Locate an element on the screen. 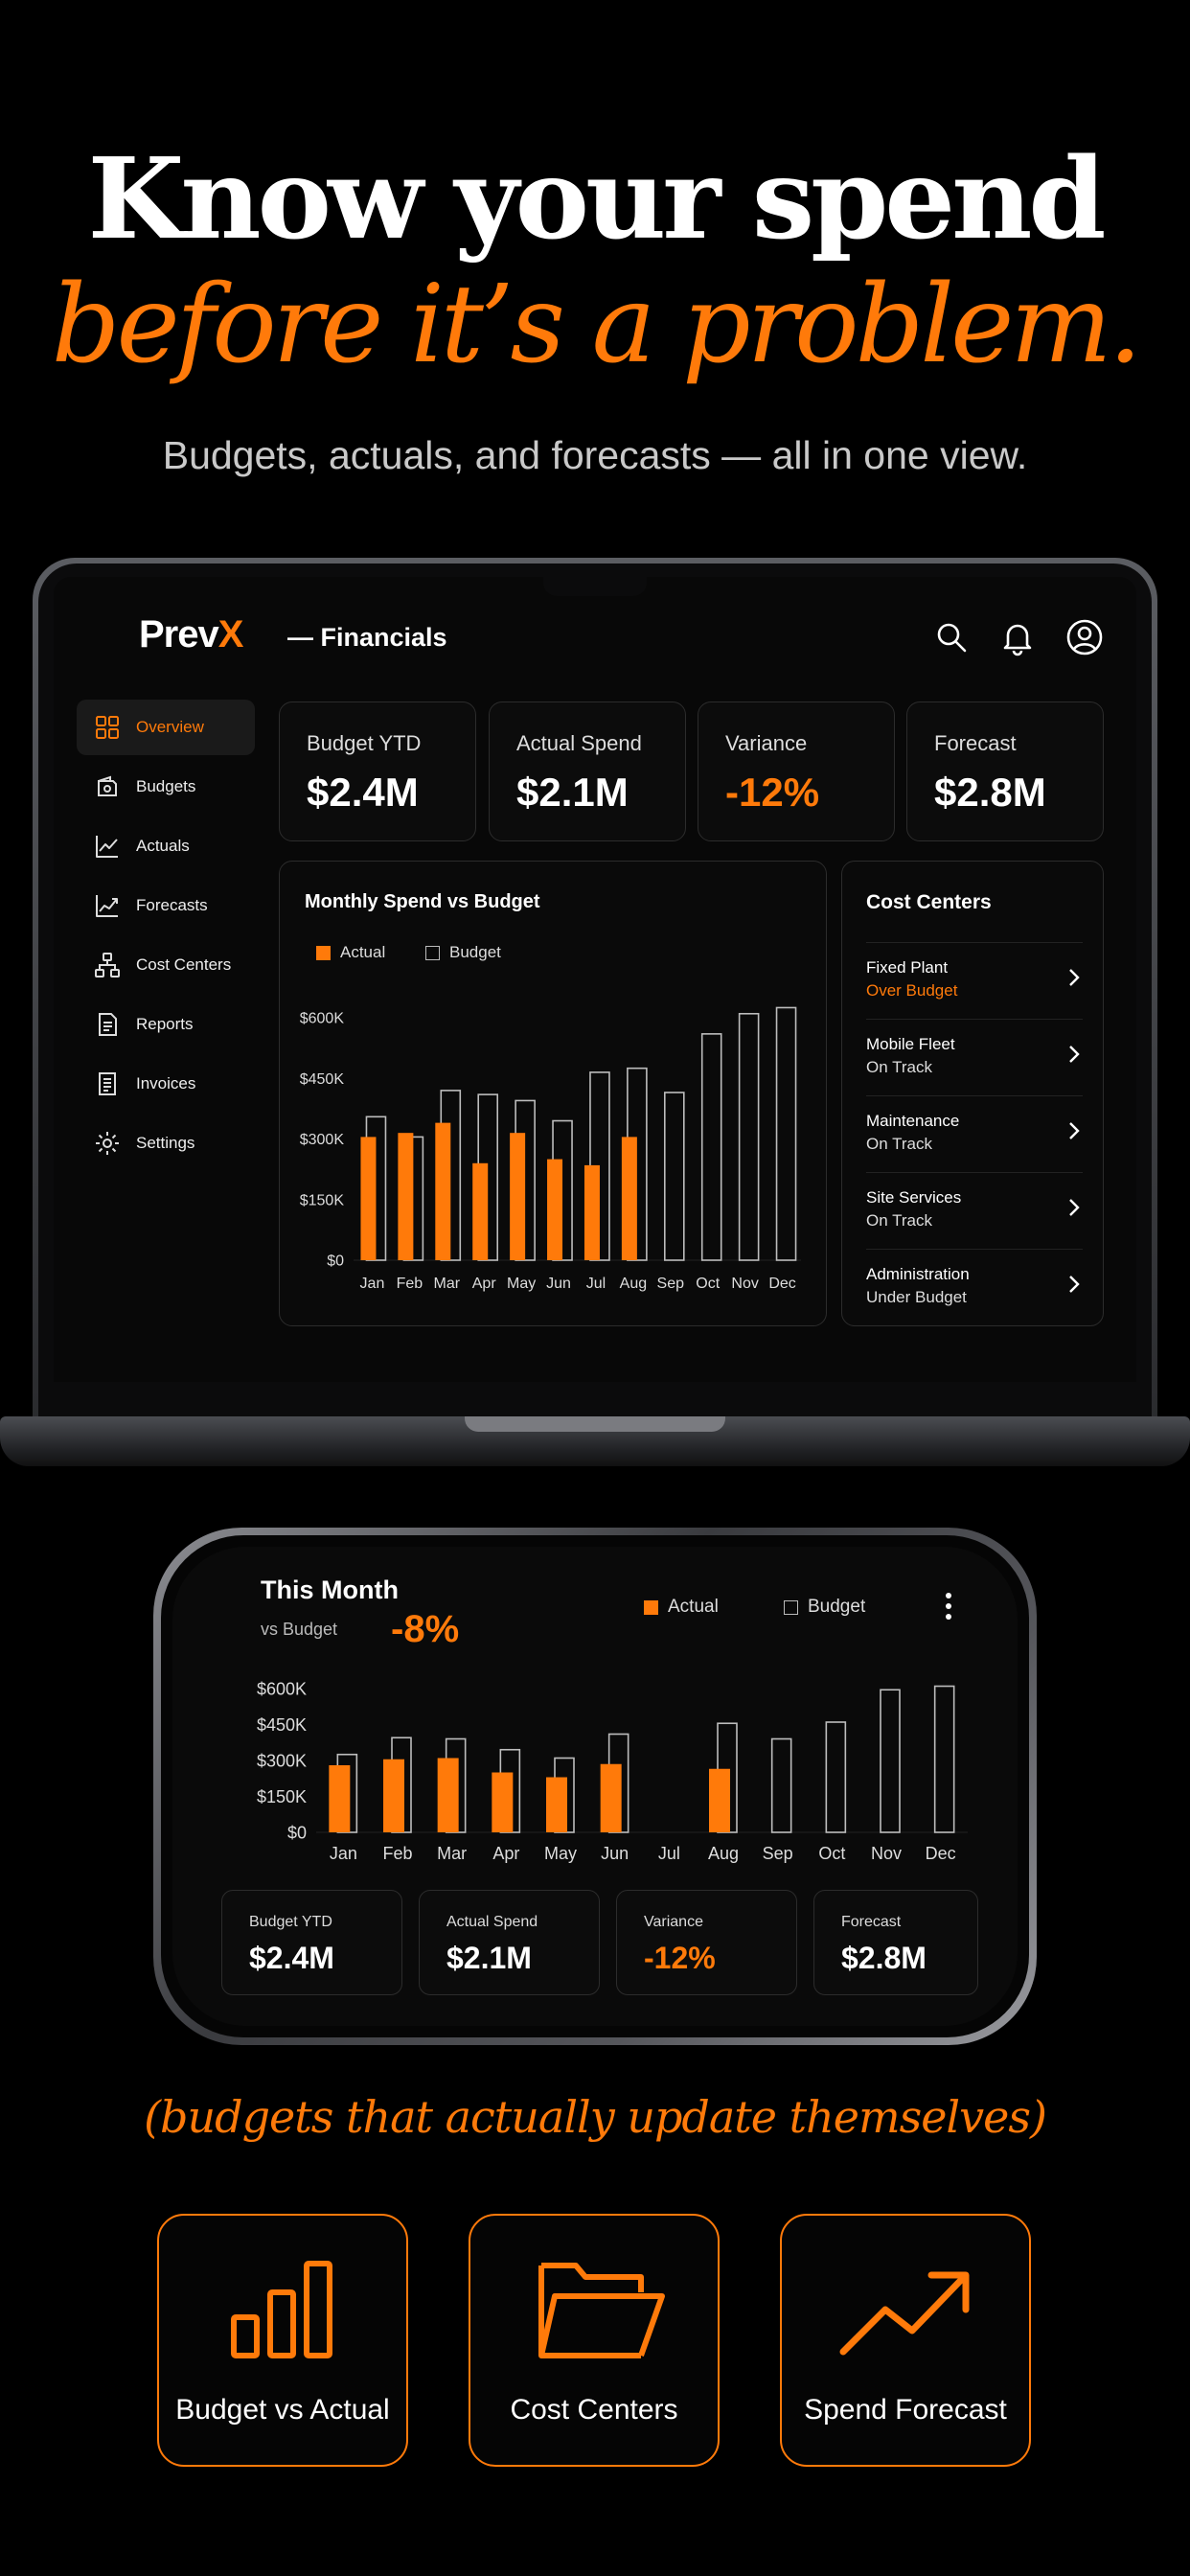 This screenshot has height=2576, width=1190. cost-center-row-site-services: Site Services On Track is located at coordinates (975, 1209).